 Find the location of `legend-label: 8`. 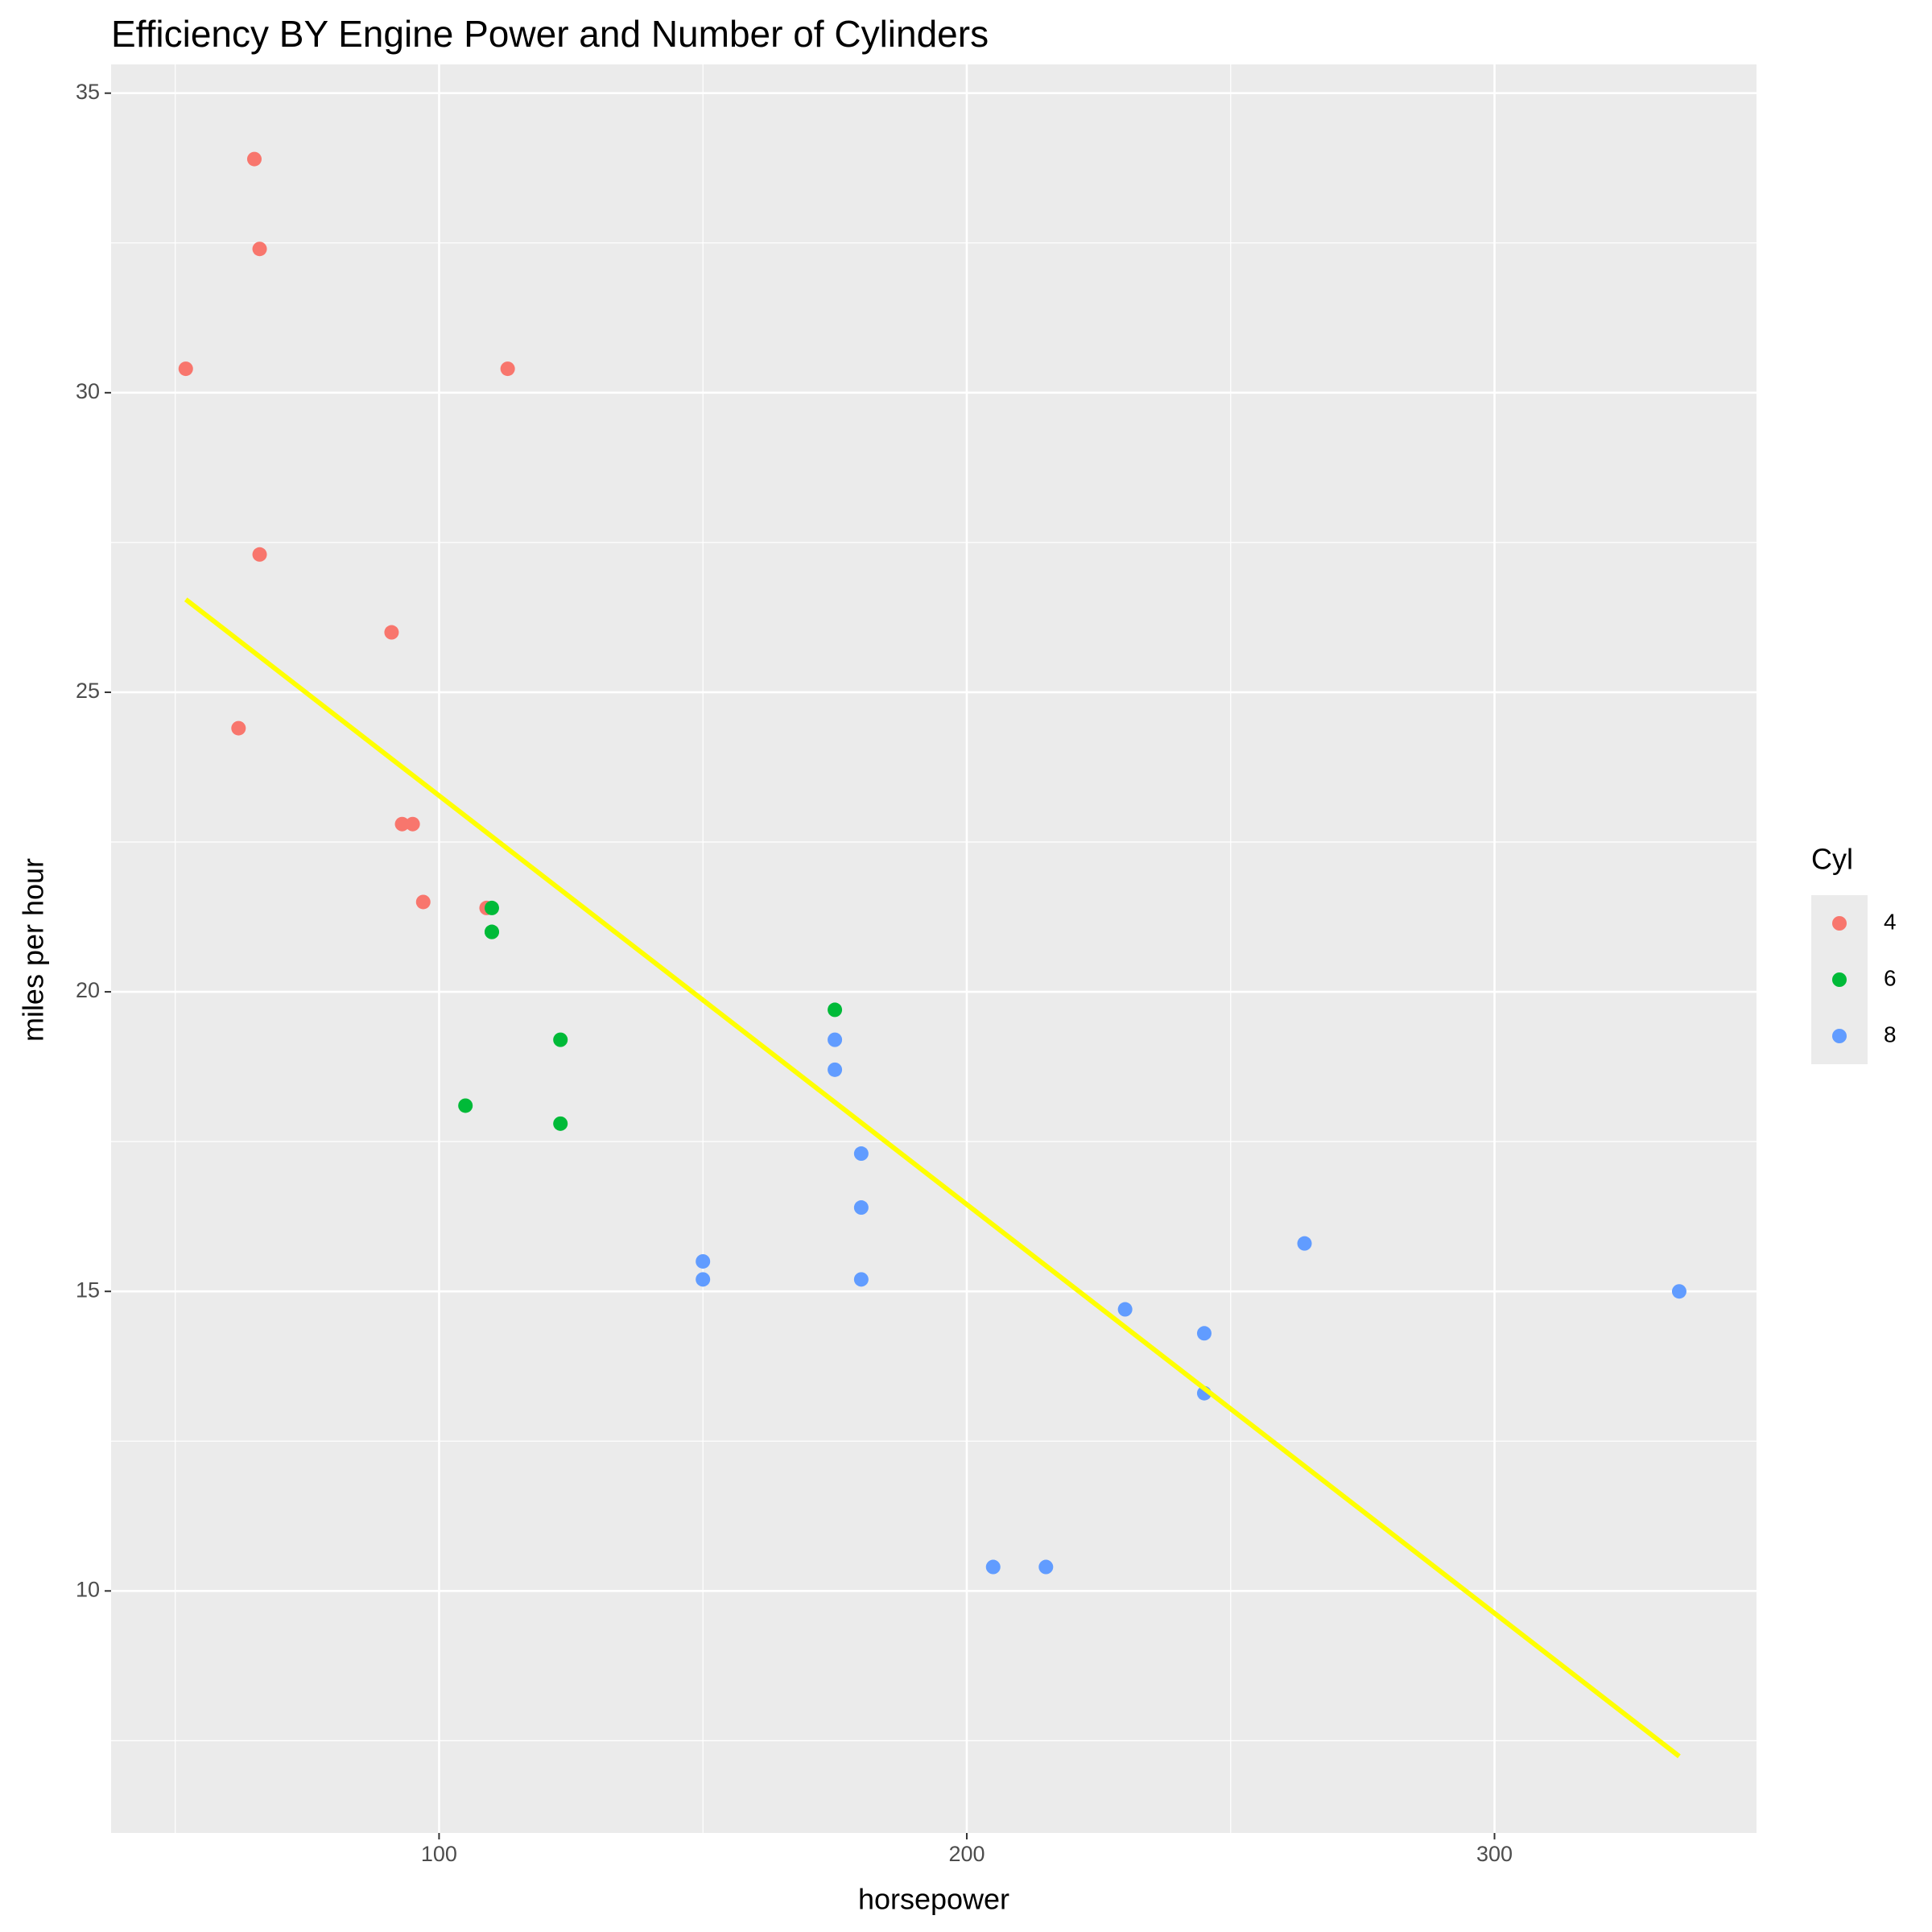

legend-label: 8 is located at coordinates (1890, 1034).